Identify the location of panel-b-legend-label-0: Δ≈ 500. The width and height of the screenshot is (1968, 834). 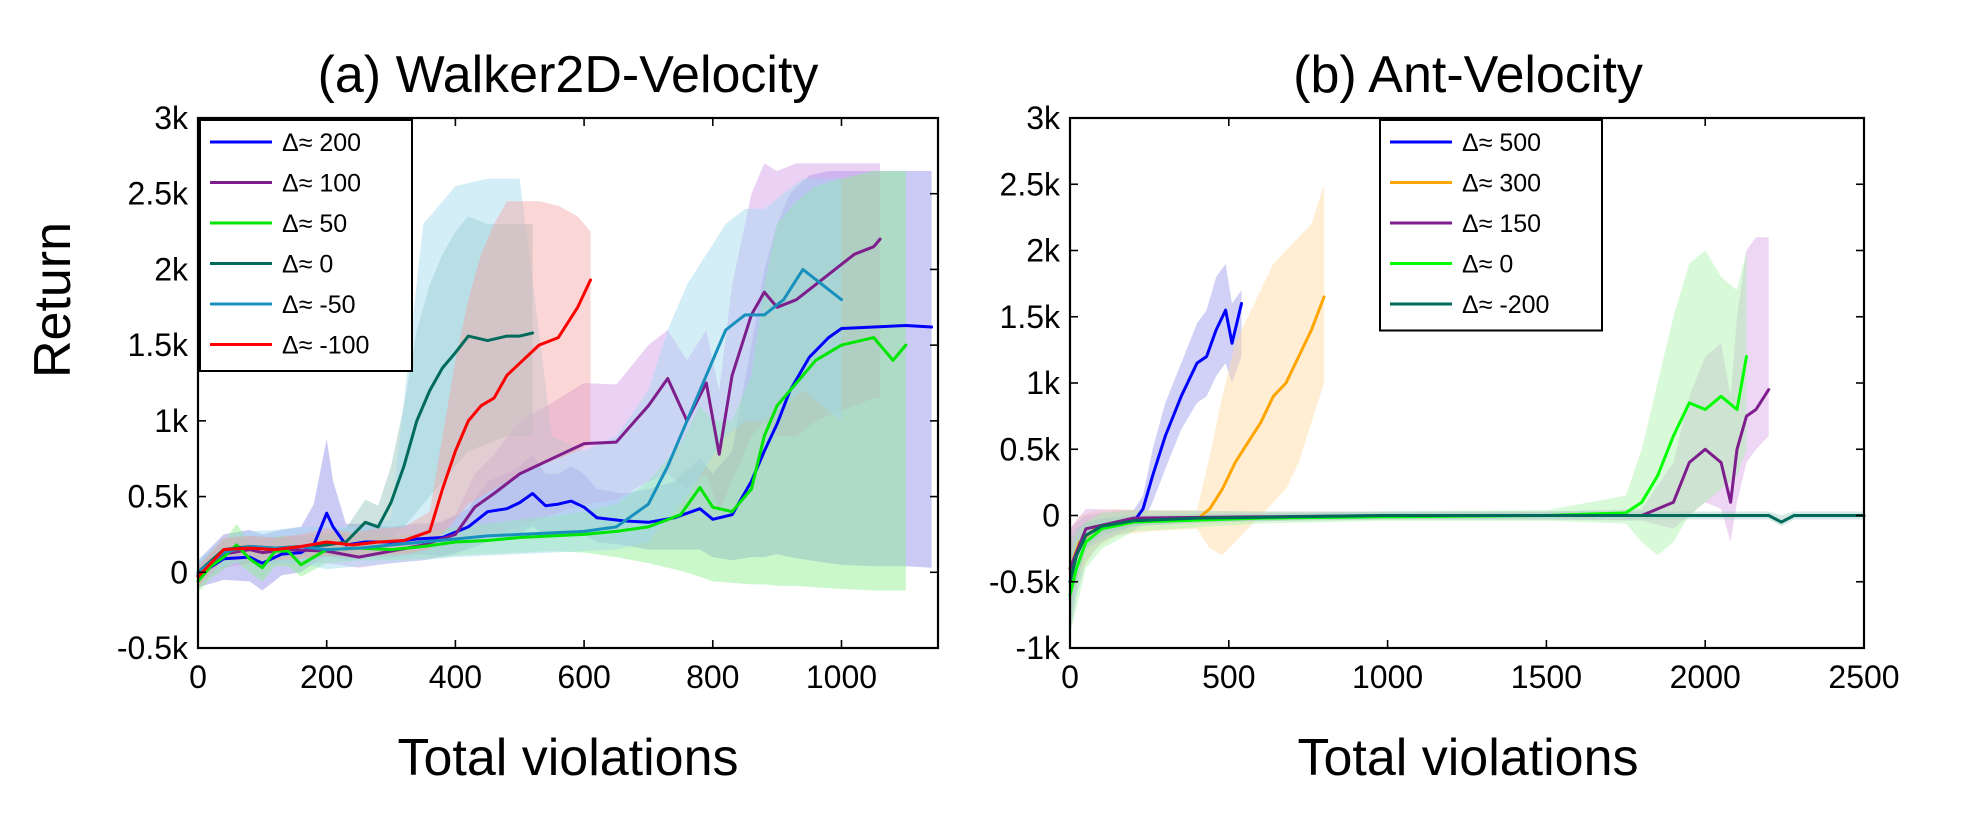
(1501, 143).